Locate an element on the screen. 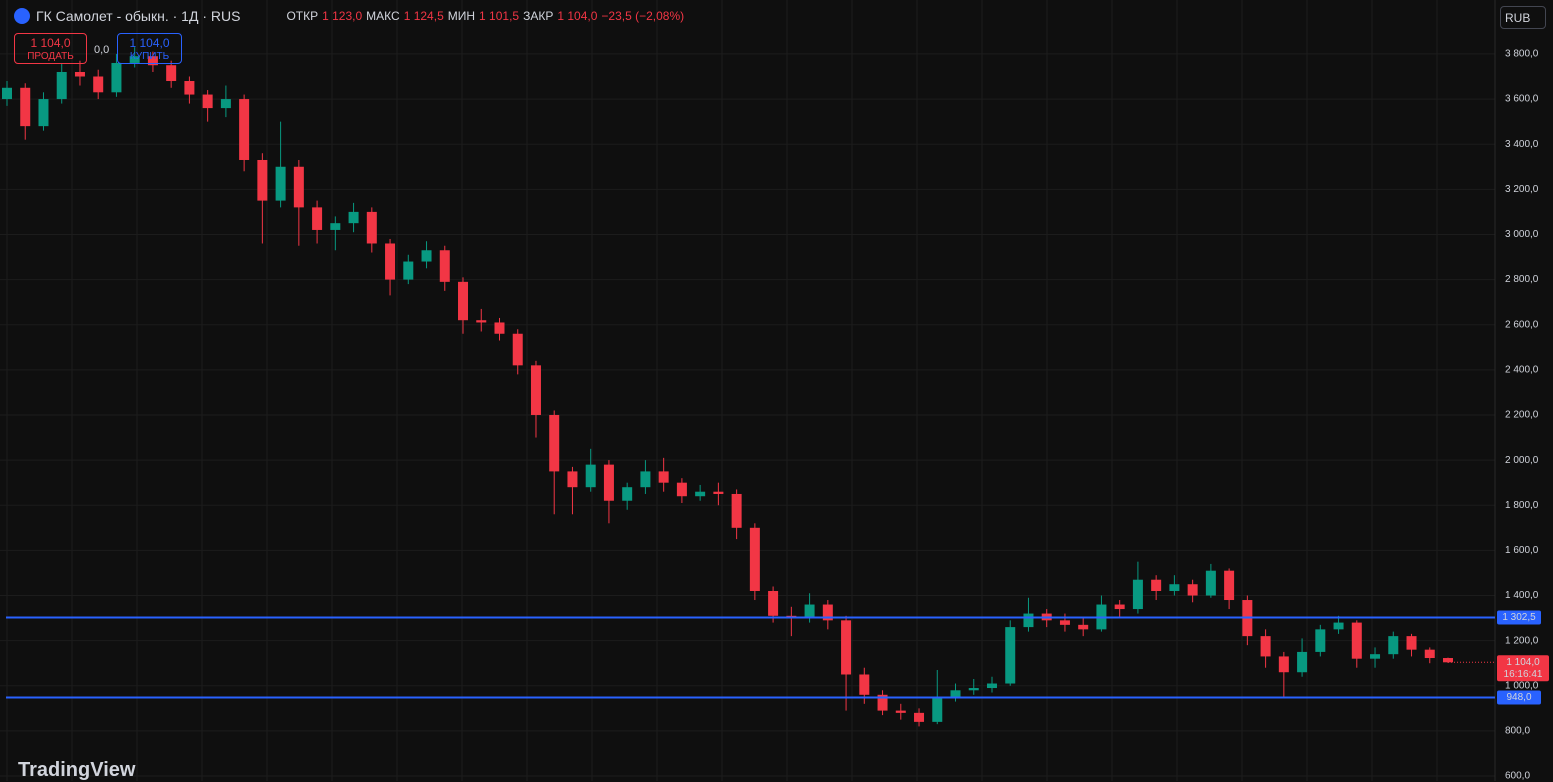 Image resolution: width=1553 pixels, height=782 pixels. level-label-bg is located at coordinates (1519, 617).